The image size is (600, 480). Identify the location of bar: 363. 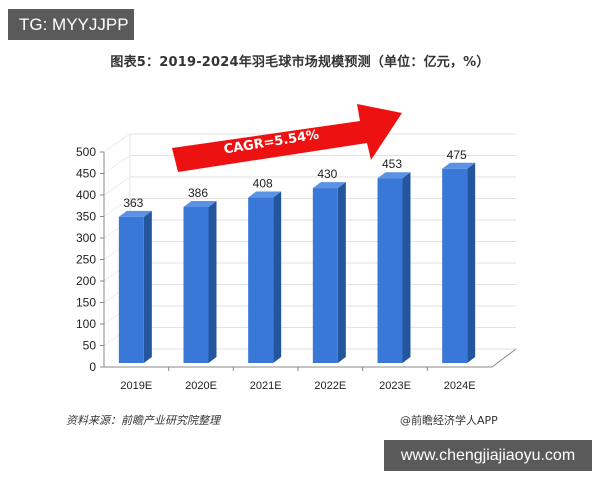
(135, 279).